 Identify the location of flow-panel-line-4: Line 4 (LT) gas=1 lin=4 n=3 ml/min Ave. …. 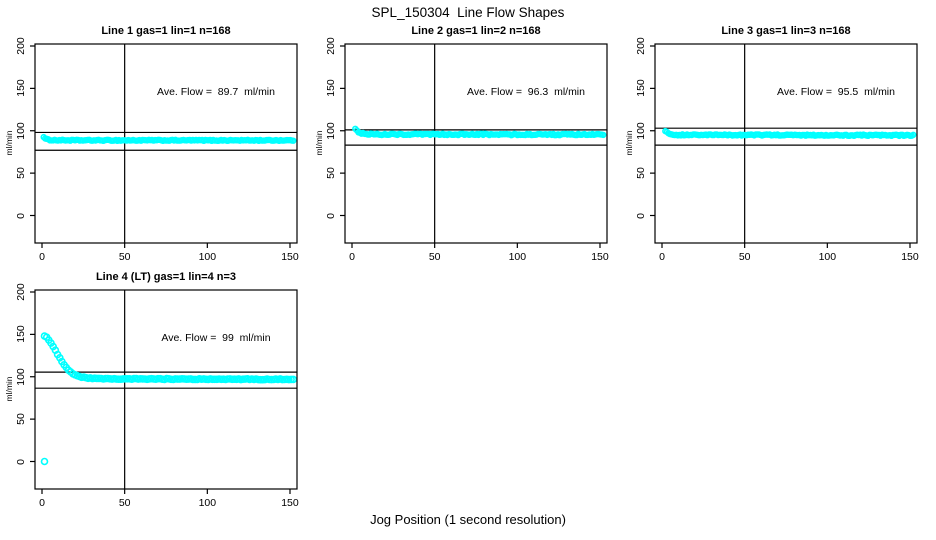
(151, 390).